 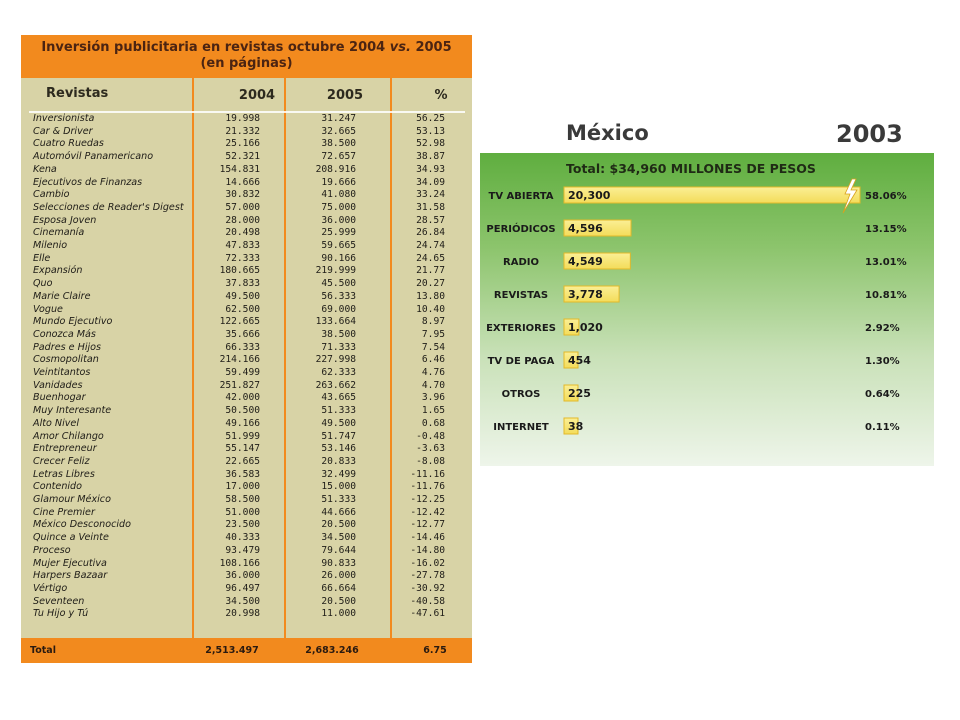 I want to click on row-percent: -0.48, so click(x=430, y=436).